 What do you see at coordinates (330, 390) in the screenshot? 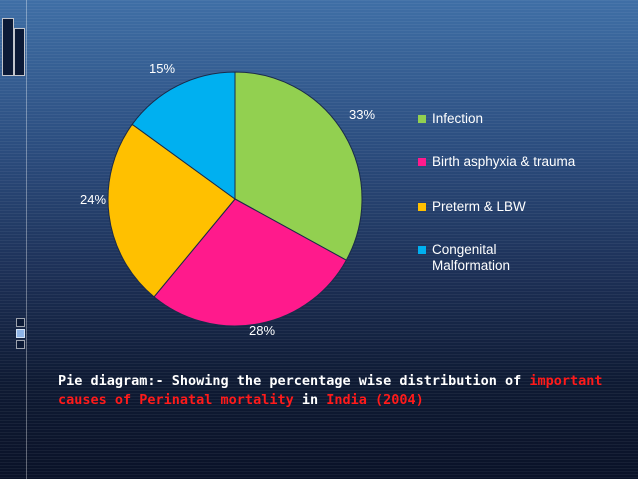
I see `caption-highlight-causes: important causes of Perinatal mortality` at bounding box center [330, 390].